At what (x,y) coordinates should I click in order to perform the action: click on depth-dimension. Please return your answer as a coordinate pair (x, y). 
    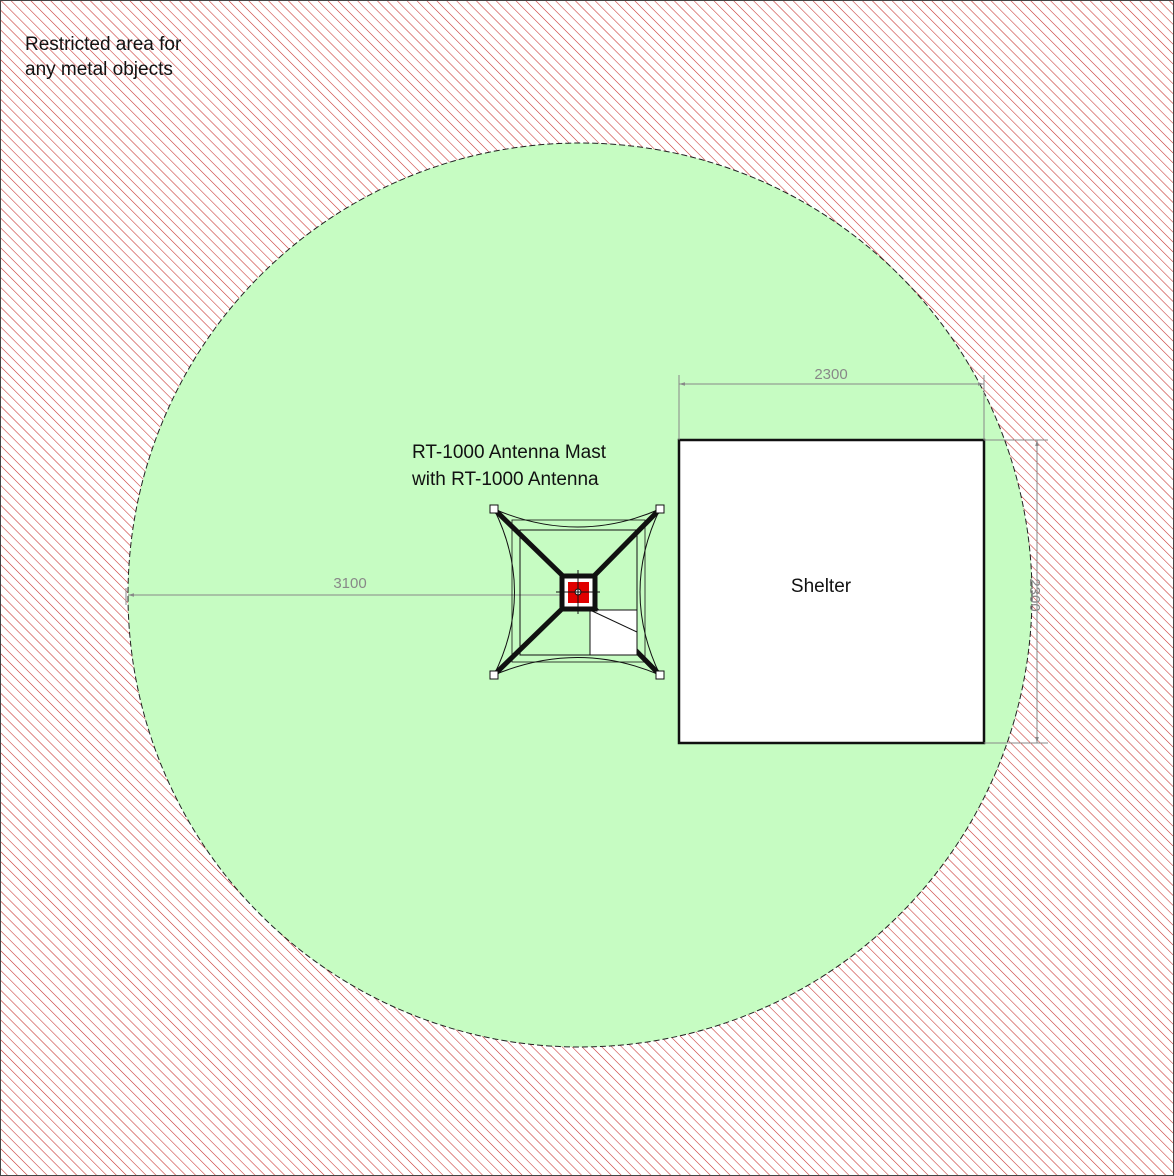
    Looking at the image, I should click on (1016, 591).